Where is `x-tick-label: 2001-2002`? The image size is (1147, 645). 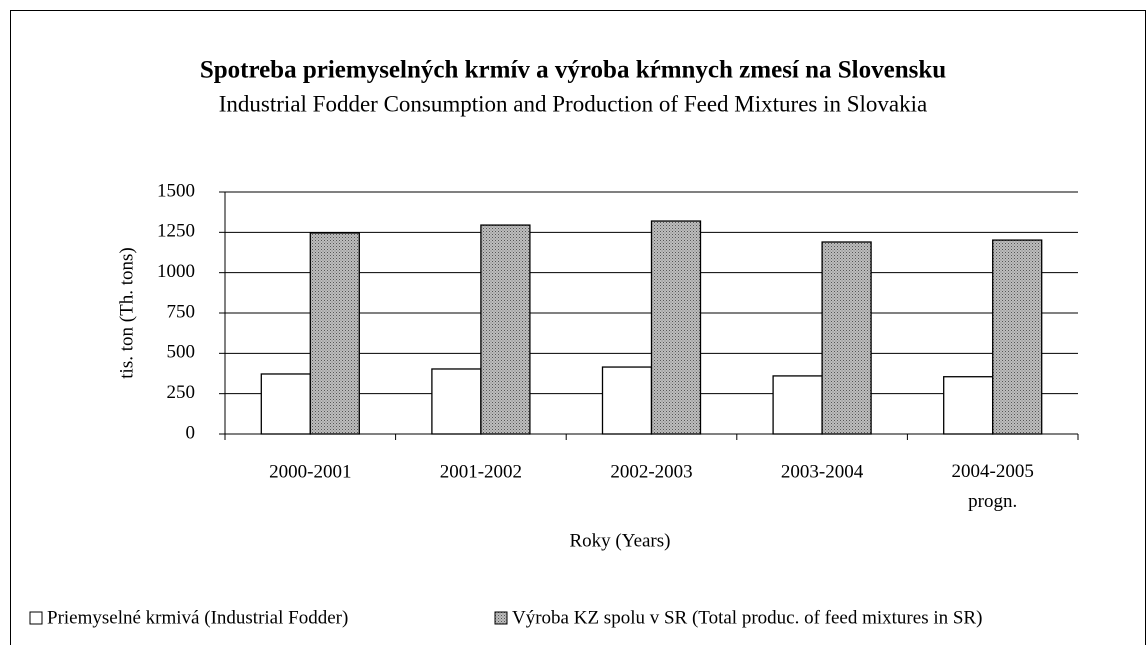
x-tick-label: 2001-2002 is located at coordinates (481, 471).